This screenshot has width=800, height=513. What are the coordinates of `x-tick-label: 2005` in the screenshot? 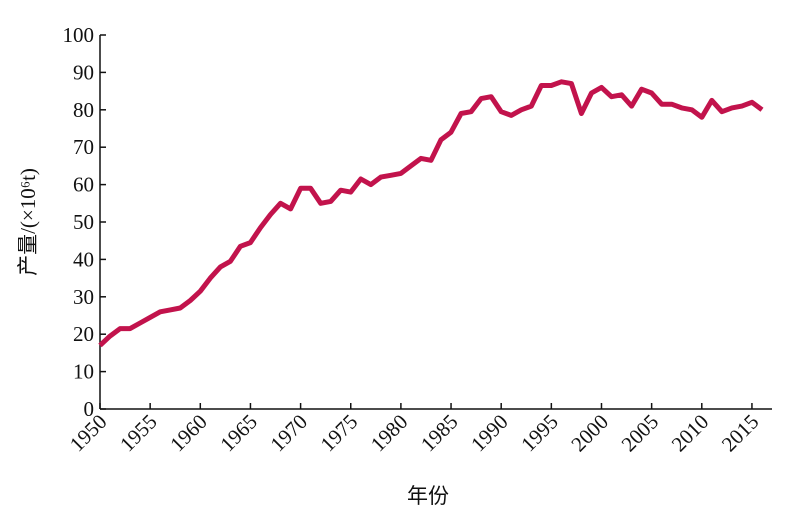 It's located at (640, 433).